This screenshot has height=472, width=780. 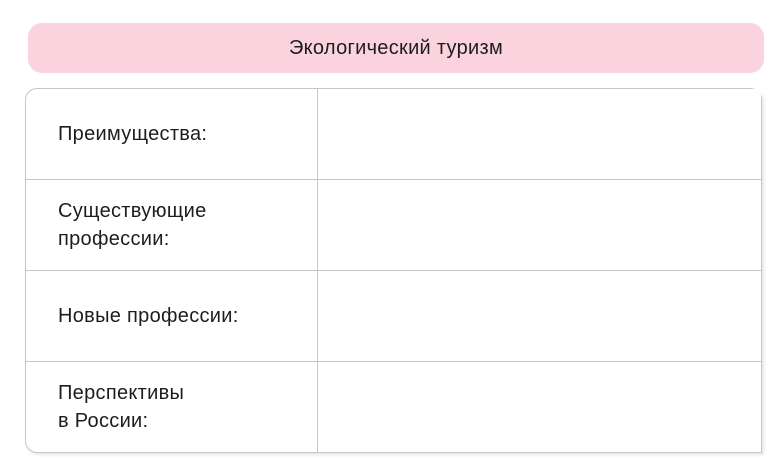 I want to click on page-title: Экологический туризм, so click(x=396, y=47).